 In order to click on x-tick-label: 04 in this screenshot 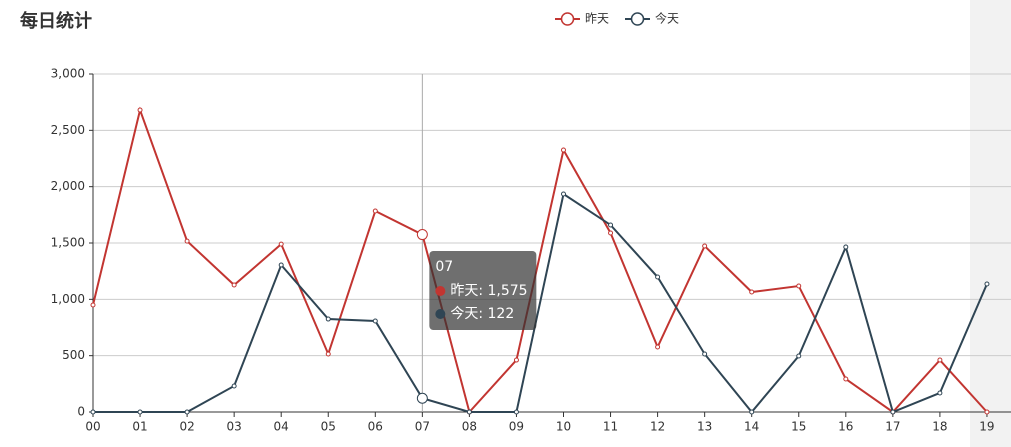, I will do `click(281, 427)`.